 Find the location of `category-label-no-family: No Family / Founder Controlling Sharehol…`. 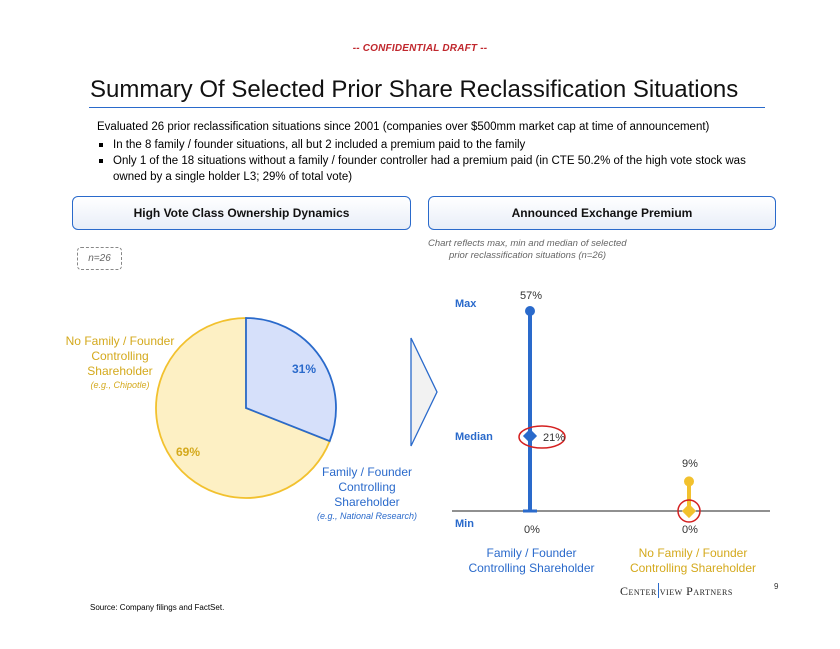

category-label-no-family: No Family / Founder Controlling Sharehol… is located at coordinates (693, 560).